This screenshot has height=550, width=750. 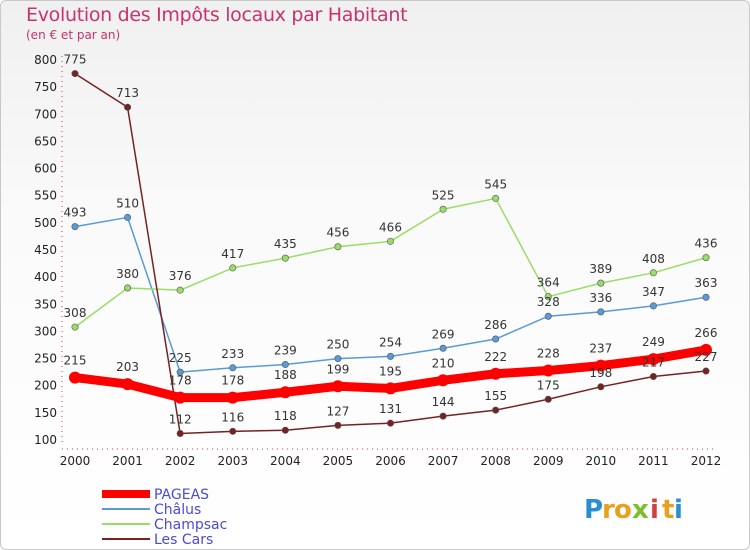 What do you see at coordinates (495, 461) in the screenshot?
I see `x-tick-label: 2008` at bounding box center [495, 461].